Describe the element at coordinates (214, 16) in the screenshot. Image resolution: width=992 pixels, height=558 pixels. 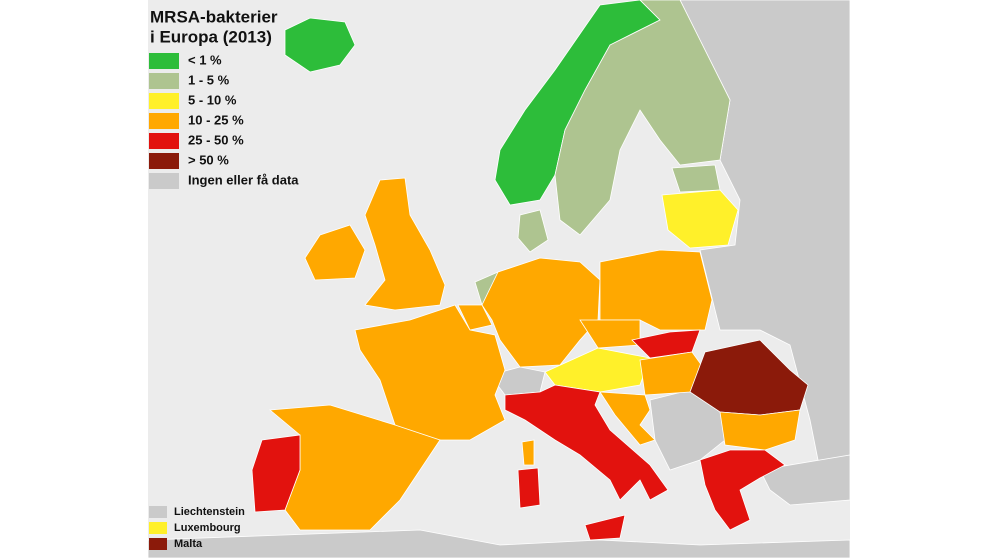
I see `title-line: MRSA-bakterier` at that location.